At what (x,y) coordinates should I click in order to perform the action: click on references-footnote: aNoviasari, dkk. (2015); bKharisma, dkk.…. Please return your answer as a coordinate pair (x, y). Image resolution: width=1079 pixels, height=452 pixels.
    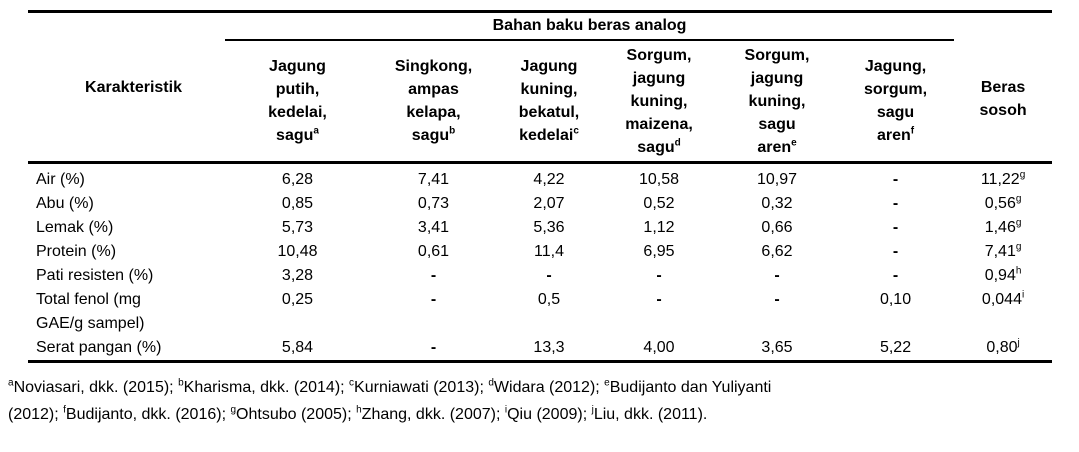
    Looking at the image, I should click on (541, 401).